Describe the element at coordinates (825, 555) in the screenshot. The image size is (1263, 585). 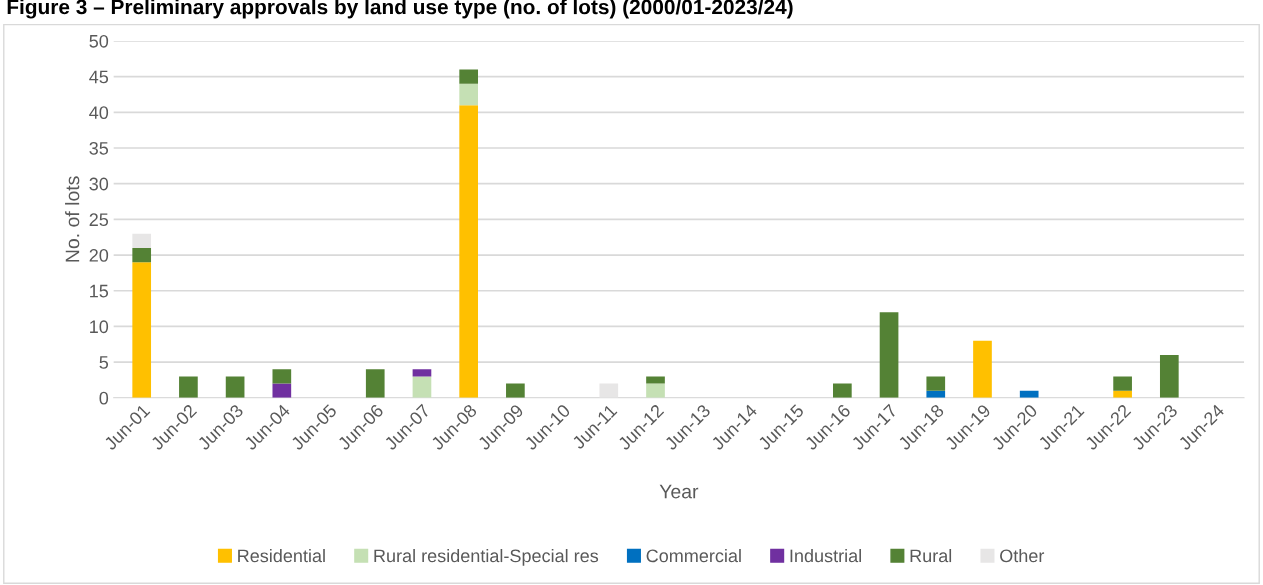
I see `legend-label: Industrial` at that location.